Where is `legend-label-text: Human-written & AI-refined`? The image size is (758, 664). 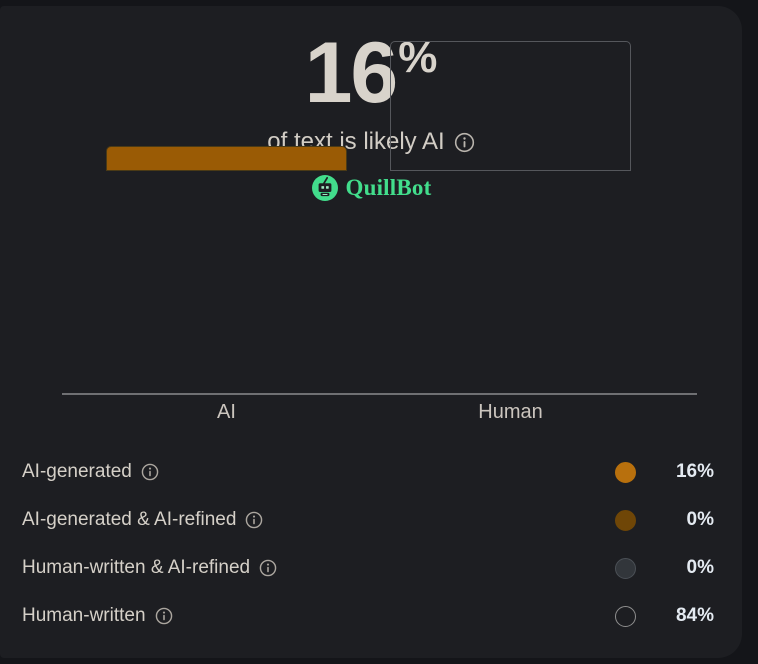
legend-label-text: Human-written & AI-refined is located at coordinates (136, 567).